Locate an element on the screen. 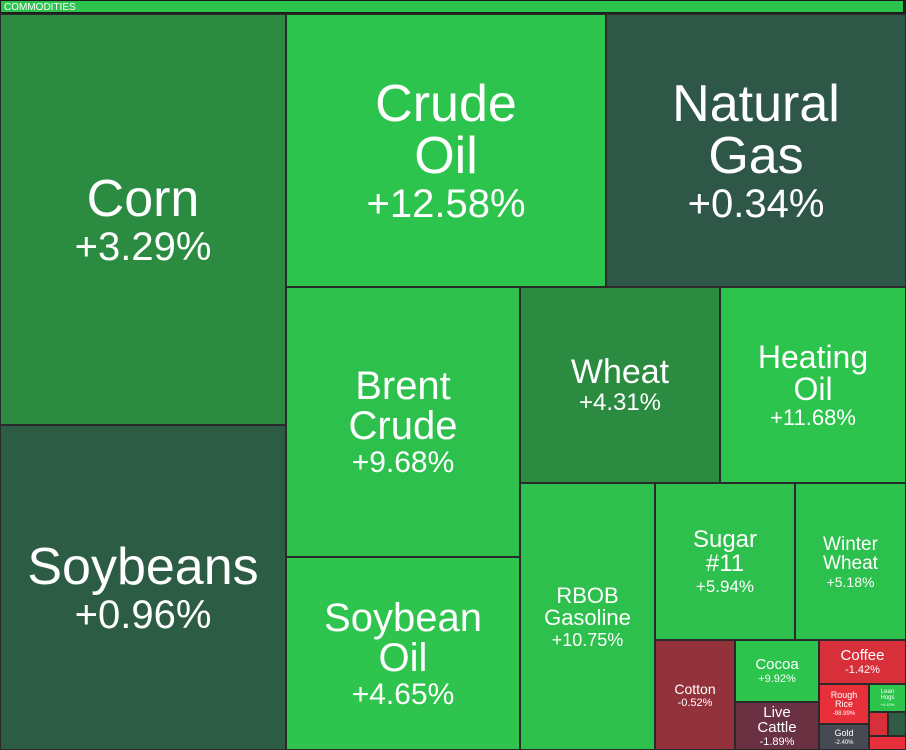 The image size is (906, 750). tile: Wheat +4.31% is located at coordinates (620, 385).